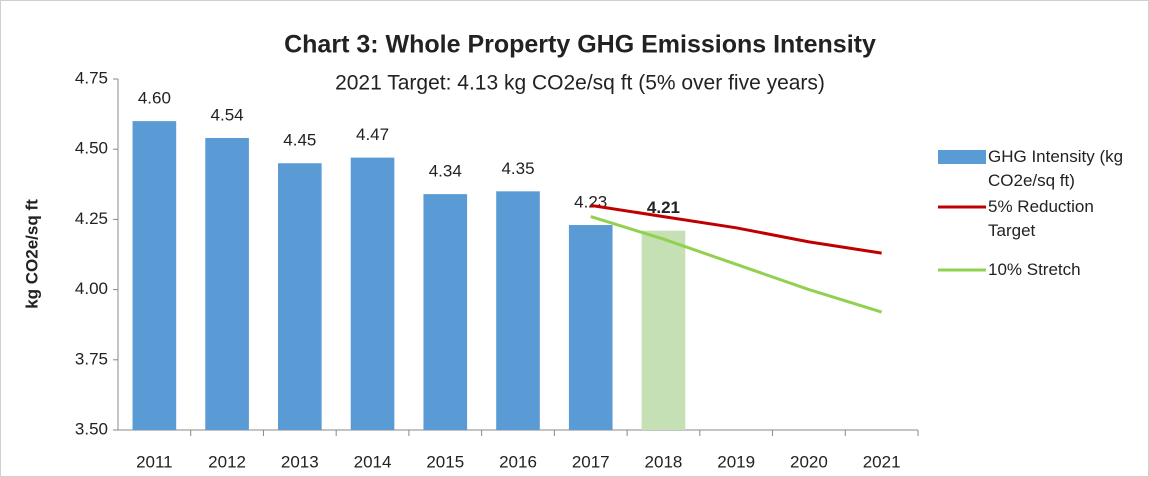 The height and width of the screenshot is (477, 1149). Describe the element at coordinates (1034, 269) in the screenshot. I see `legend-label: 10% Stretch` at that location.